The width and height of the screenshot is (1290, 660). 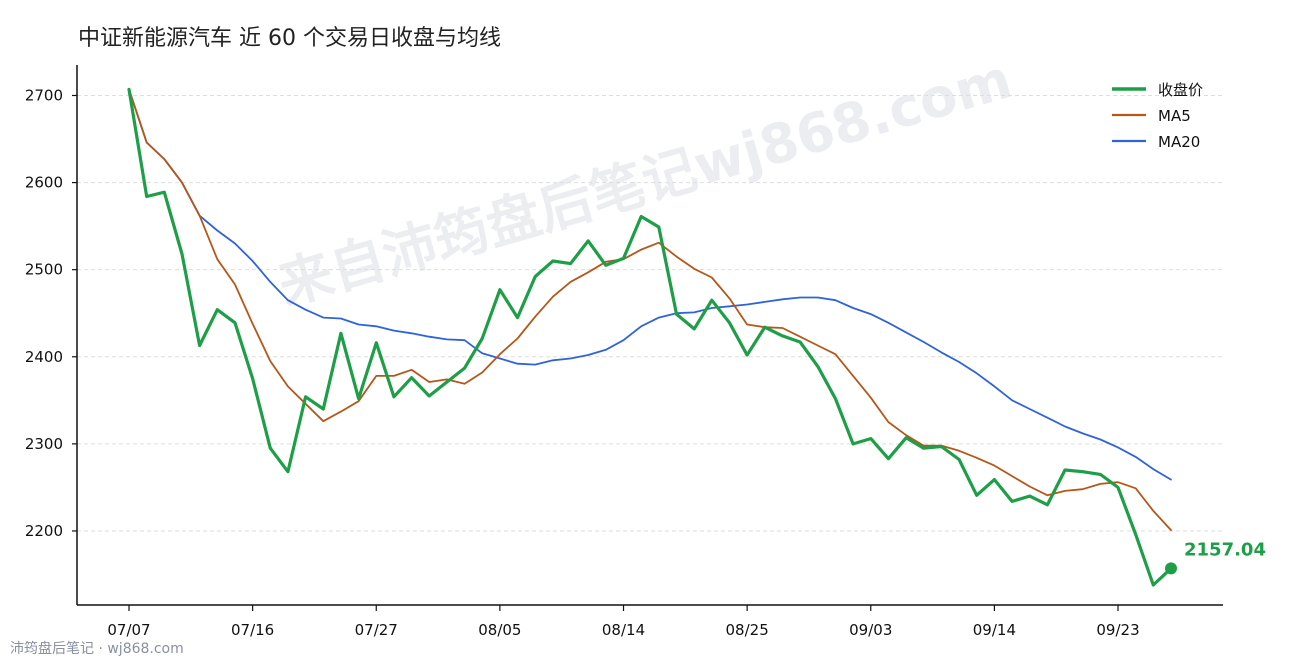 I want to click on x-tick-label-0: 07/07, so click(x=128, y=630).